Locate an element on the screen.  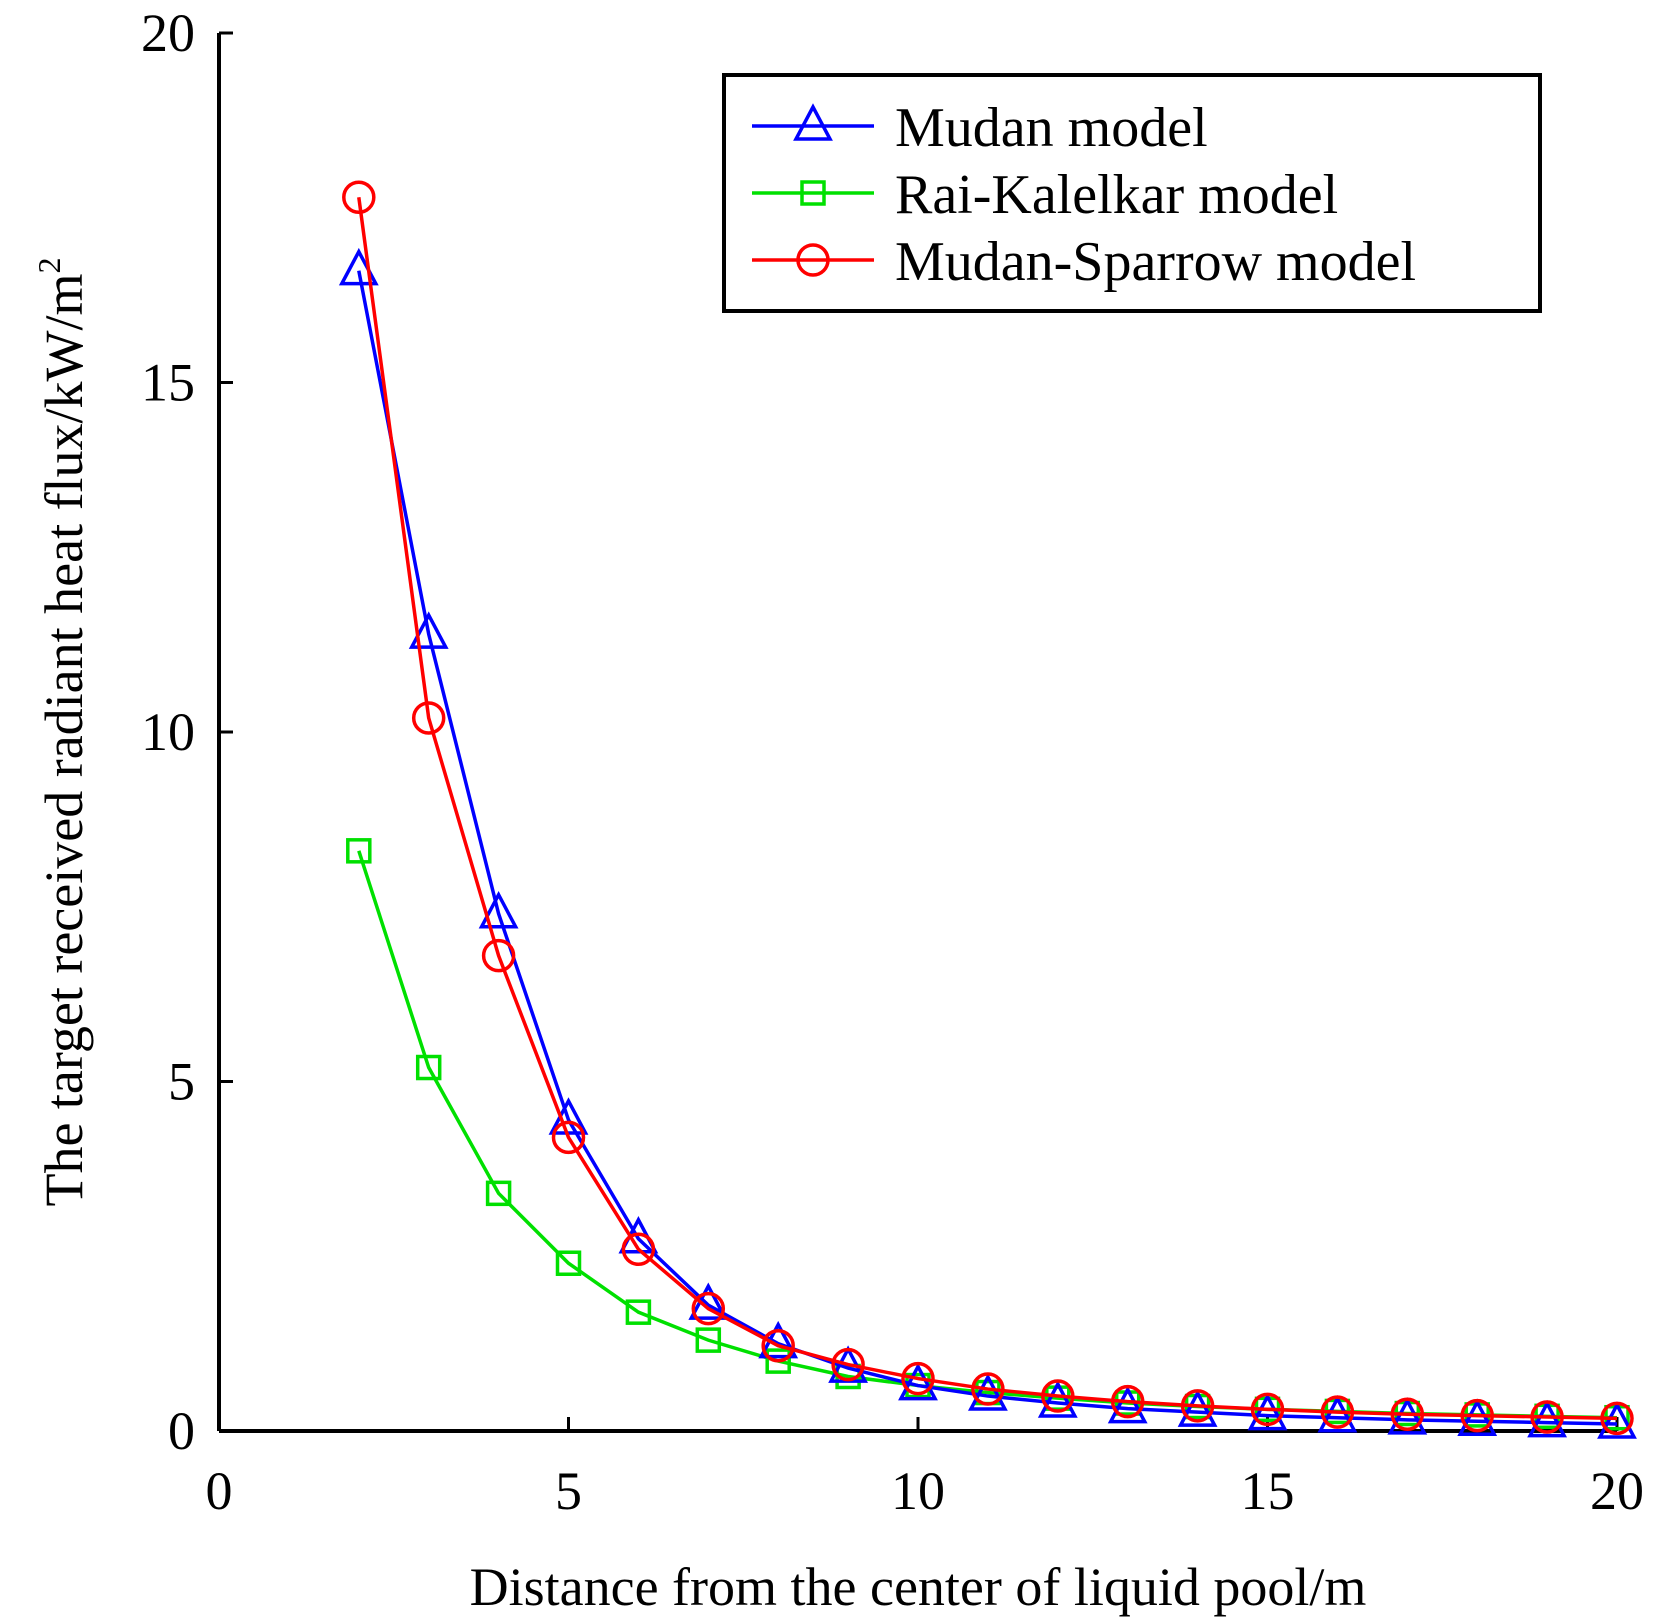
legend-item: Mudan-Sparrow model is located at coordinates (1084, 262).